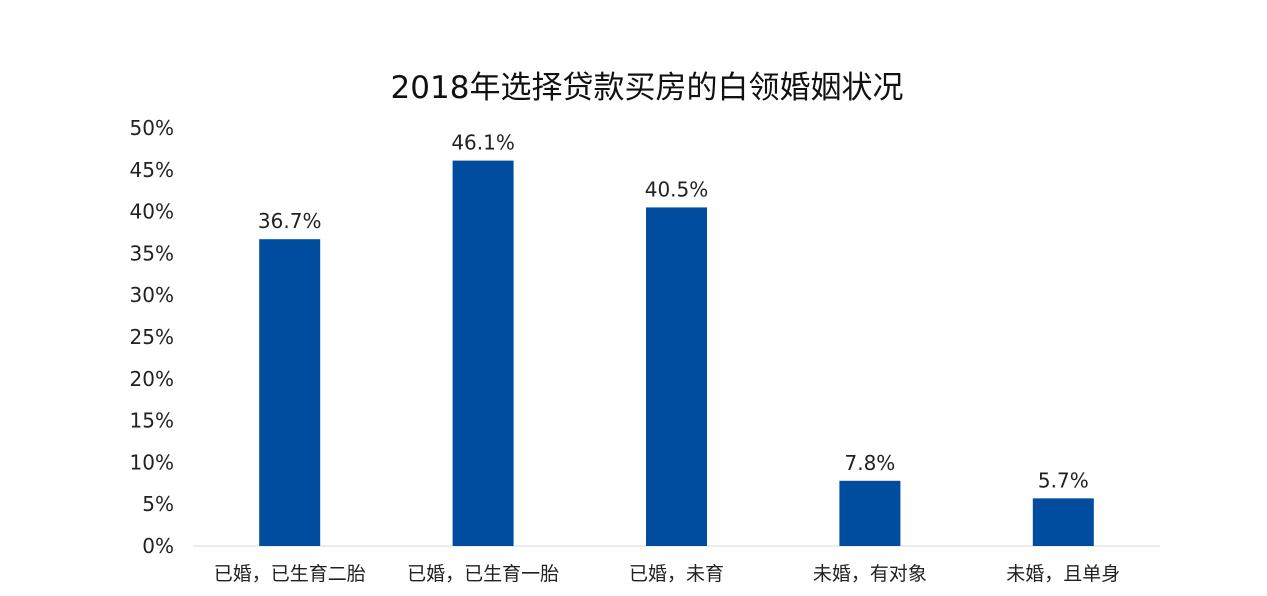 The height and width of the screenshot is (596, 1267). I want to click on x-axis-categories: 已婚，已生育二胎 已婚，已生育一胎 已婚，未育 未婚，有对象 未婚，且单身, so click(667, 574).